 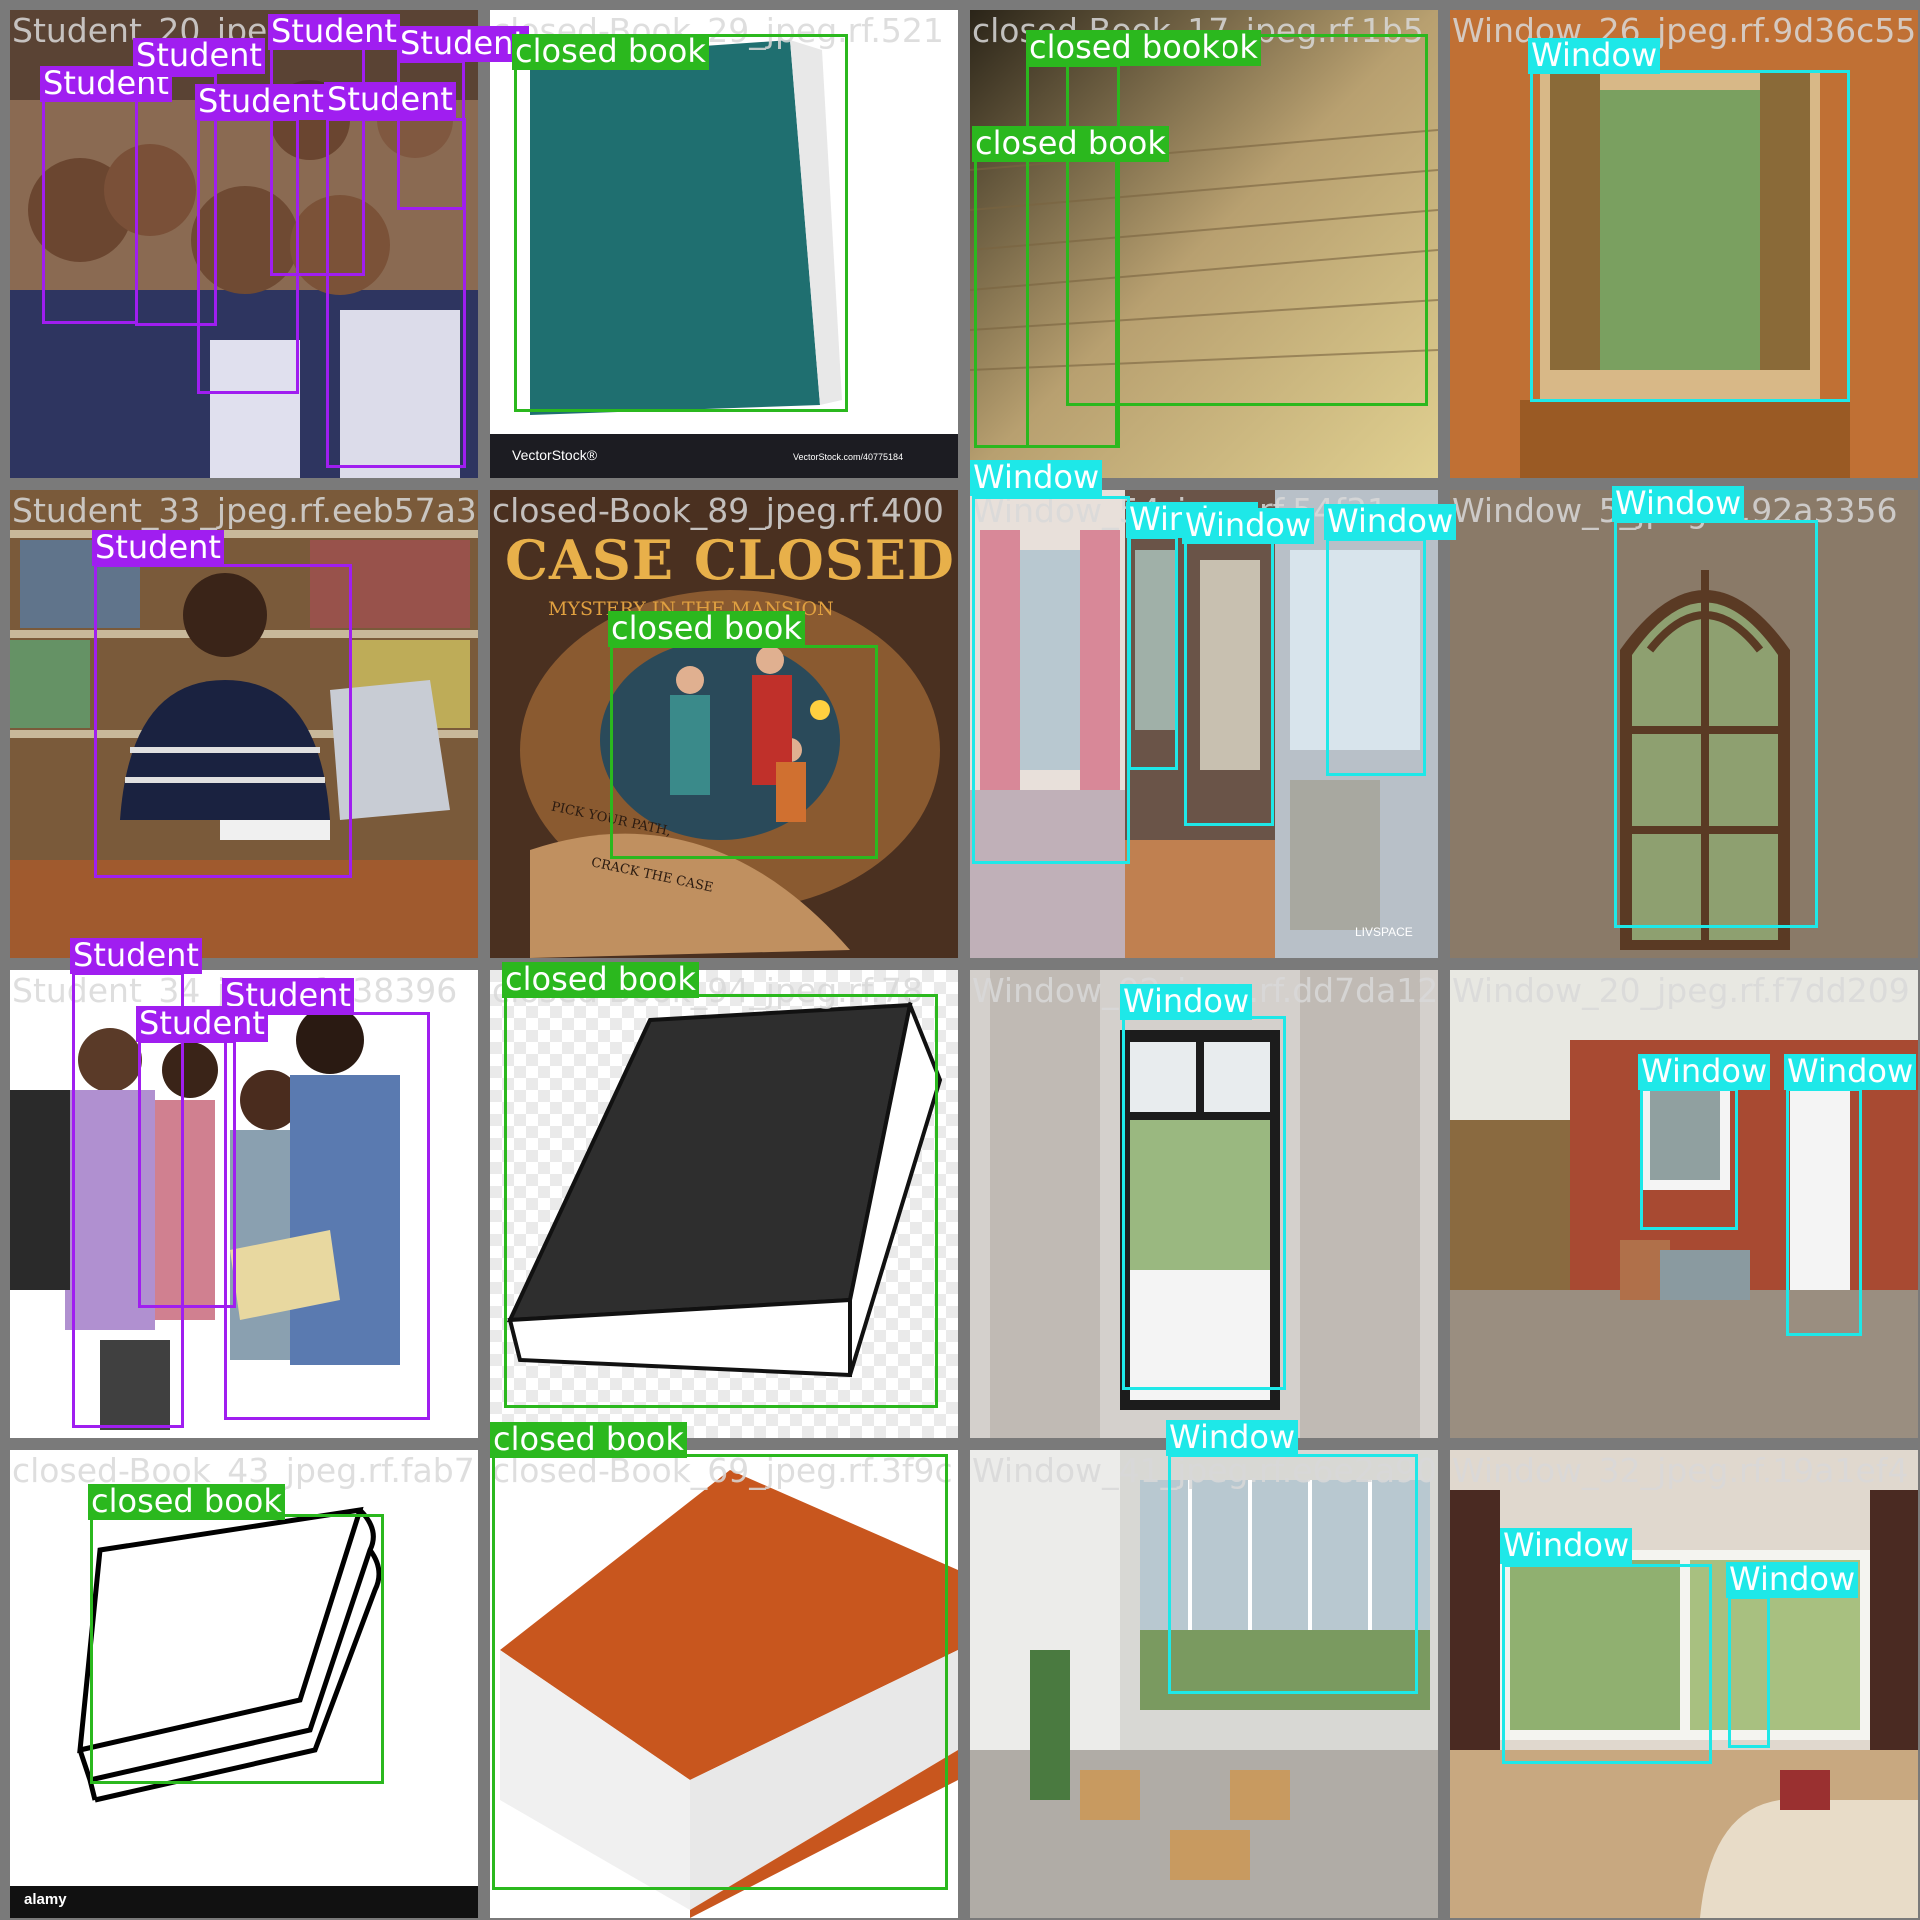 I want to click on teal-book-photo, so click(x=724, y=244).